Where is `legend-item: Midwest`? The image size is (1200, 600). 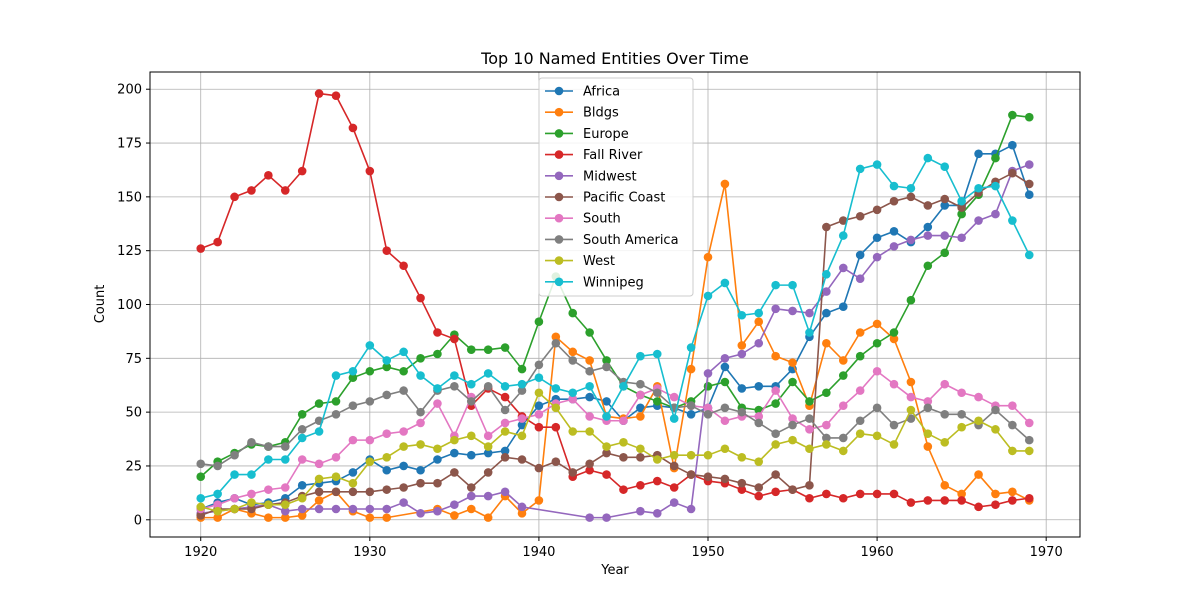 legend-item: Midwest is located at coordinates (591, 176).